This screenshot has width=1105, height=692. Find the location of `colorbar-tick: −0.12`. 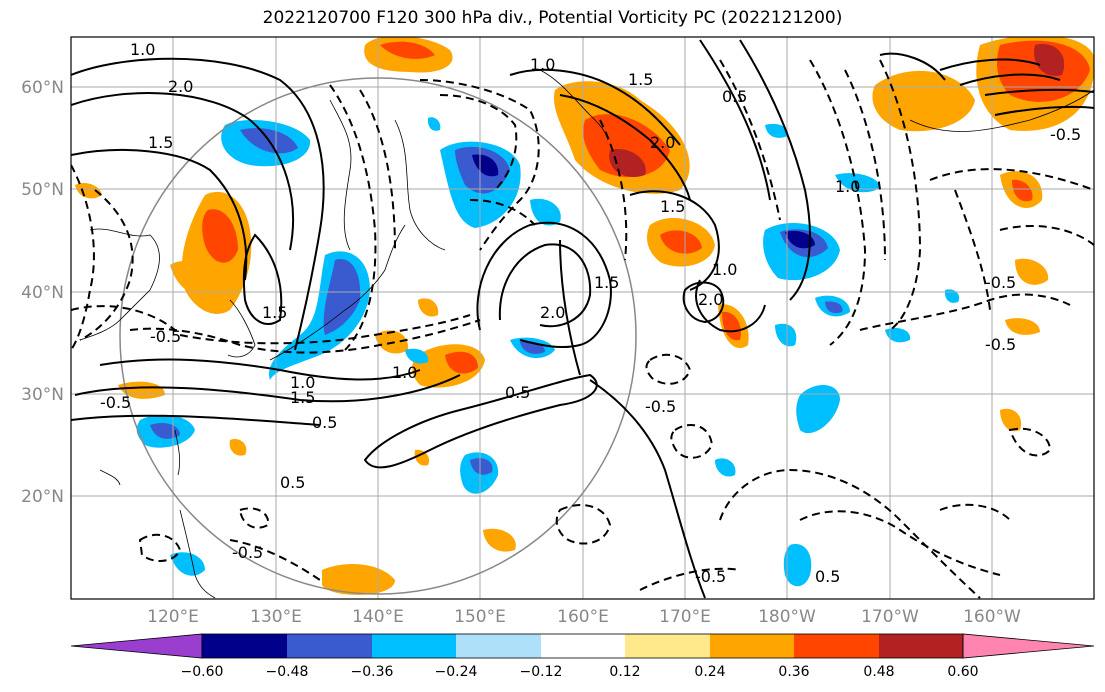

colorbar-tick: −0.12 is located at coordinates (541, 672).